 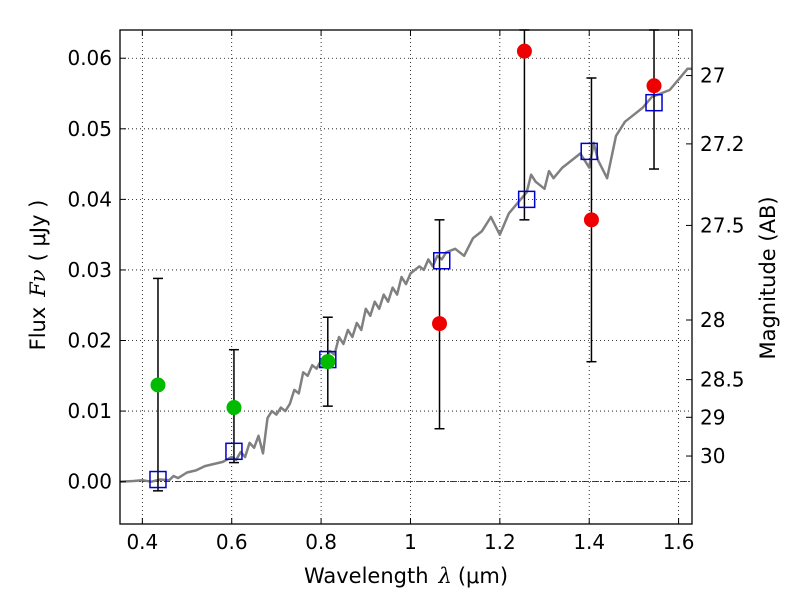 I want to click on y2-tick-label: 27.5, so click(x=722, y=225).